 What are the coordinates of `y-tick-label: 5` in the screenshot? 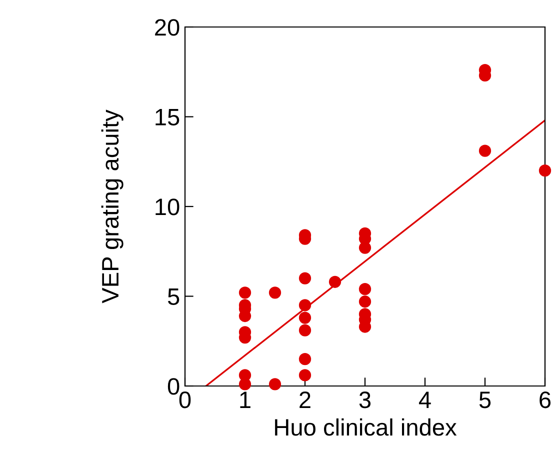 It's located at (174, 297).